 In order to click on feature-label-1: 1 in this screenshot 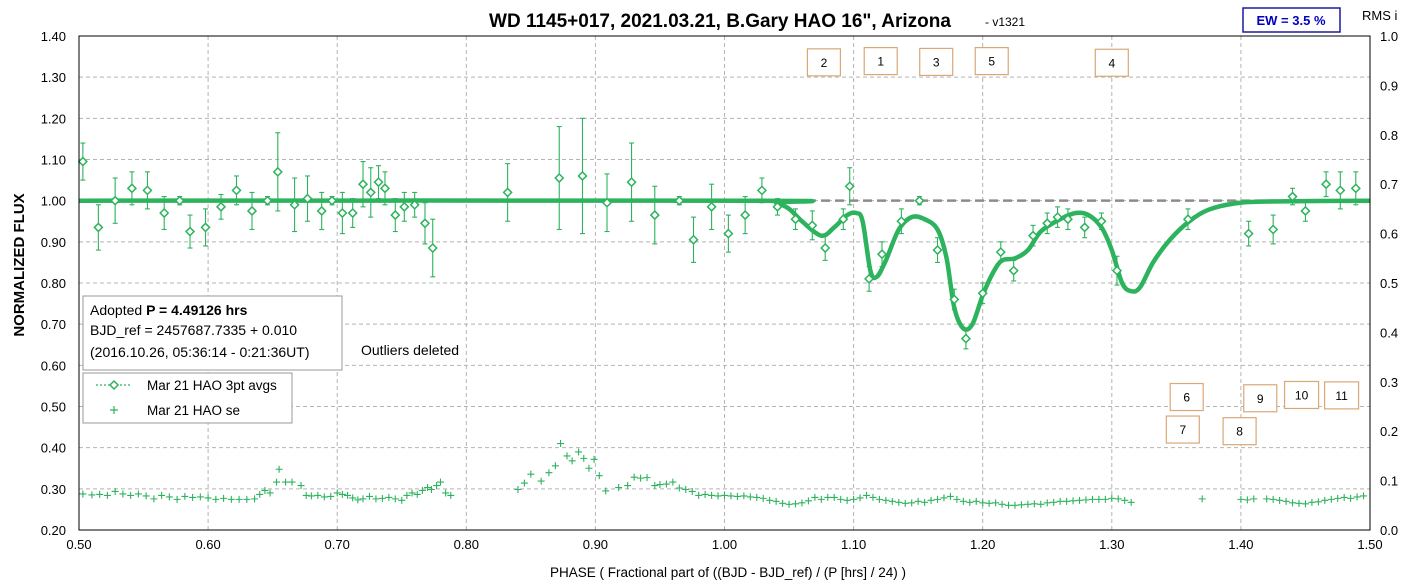, I will do `click(880, 61)`.